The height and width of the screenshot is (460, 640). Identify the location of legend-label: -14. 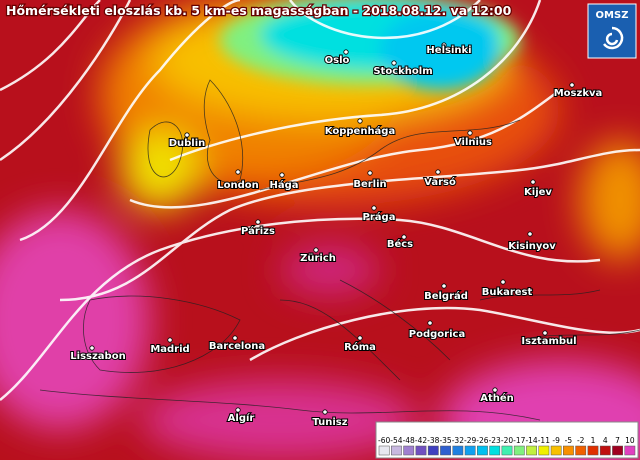
(531, 440).